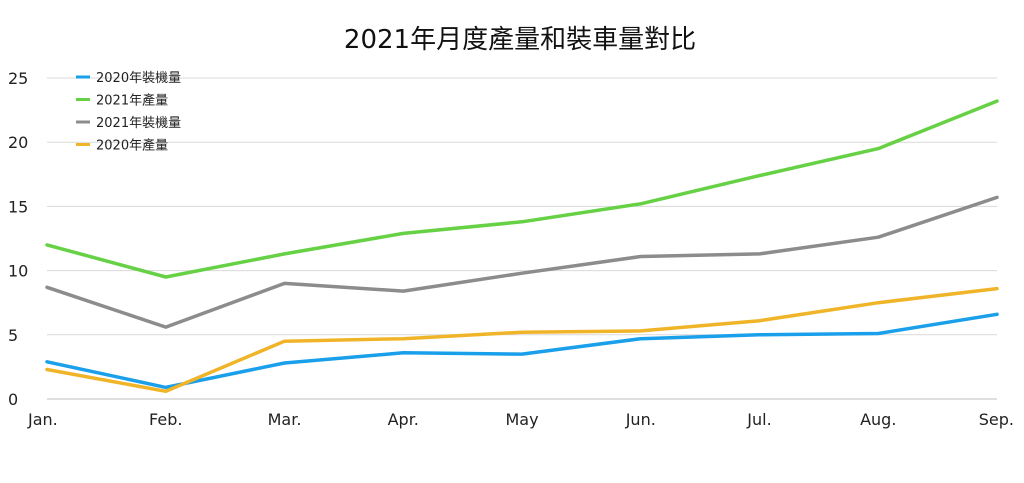 Image resolution: width=1024 pixels, height=483 pixels. What do you see at coordinates (996, 419) in the screenshot?
I see `x-tick-label: Sep.` at bounding box center [996, 419].